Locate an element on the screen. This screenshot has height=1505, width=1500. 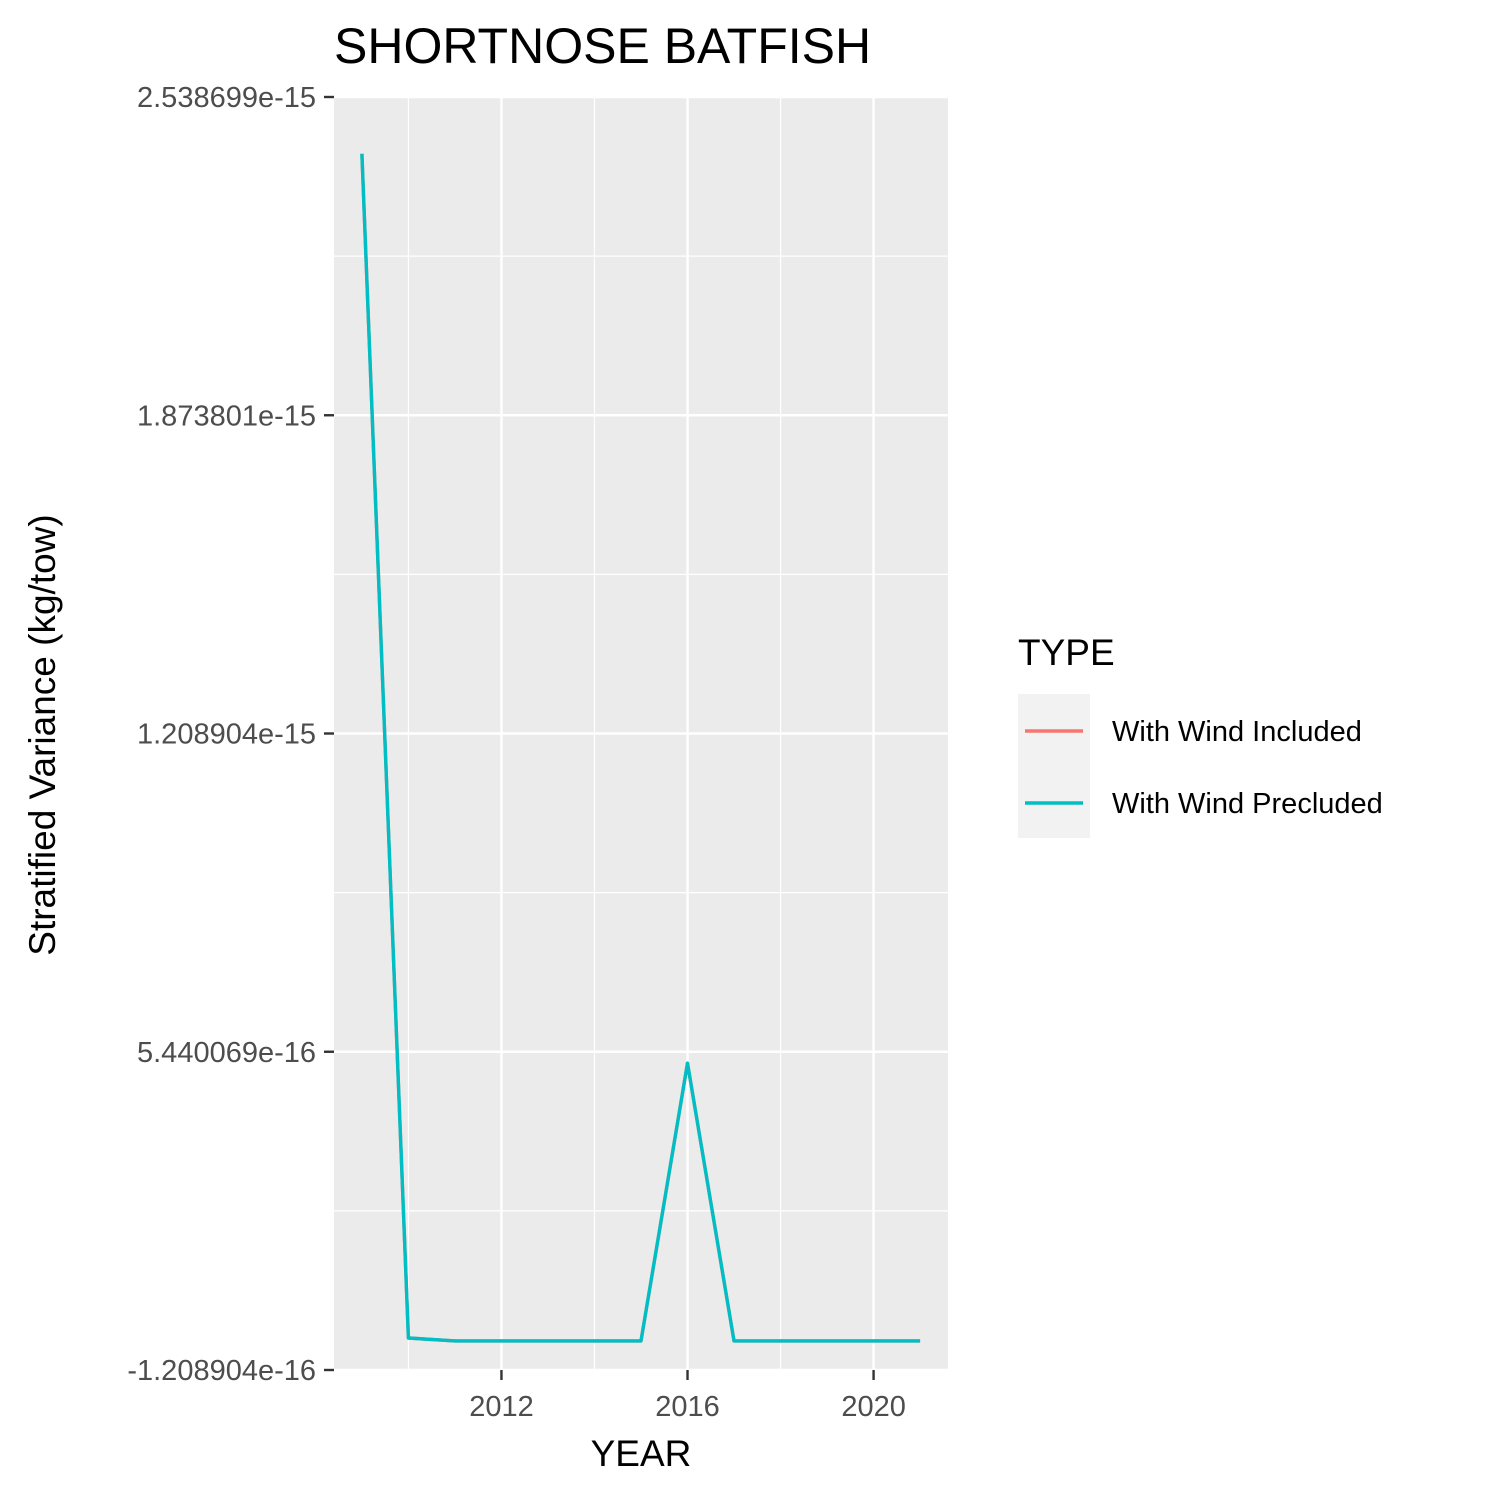
legend-title: TYPE is located at coordinates (1066, 652).